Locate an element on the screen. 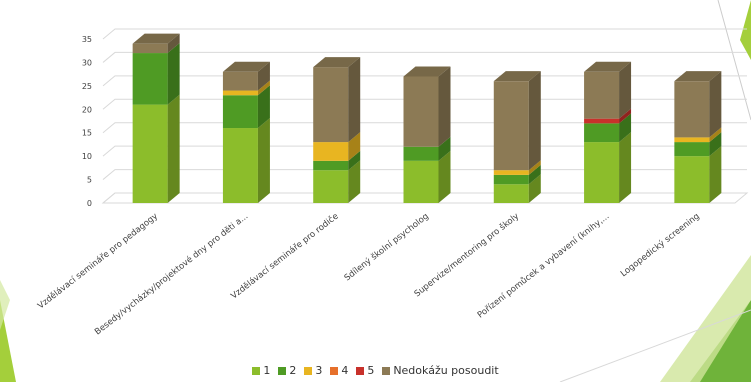 The width and height of the screenshot is (751, 382). y-tick-label: 30 is located at coordinates (87, 62).